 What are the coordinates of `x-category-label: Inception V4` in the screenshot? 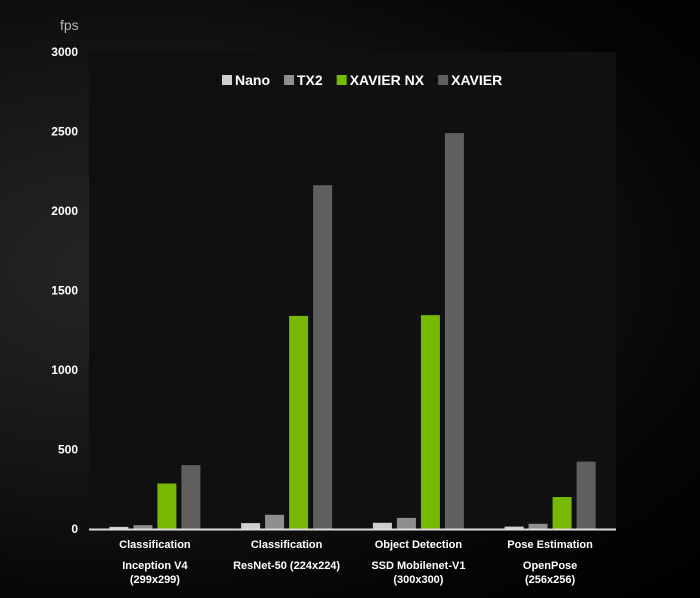 It's located at (155, 566).